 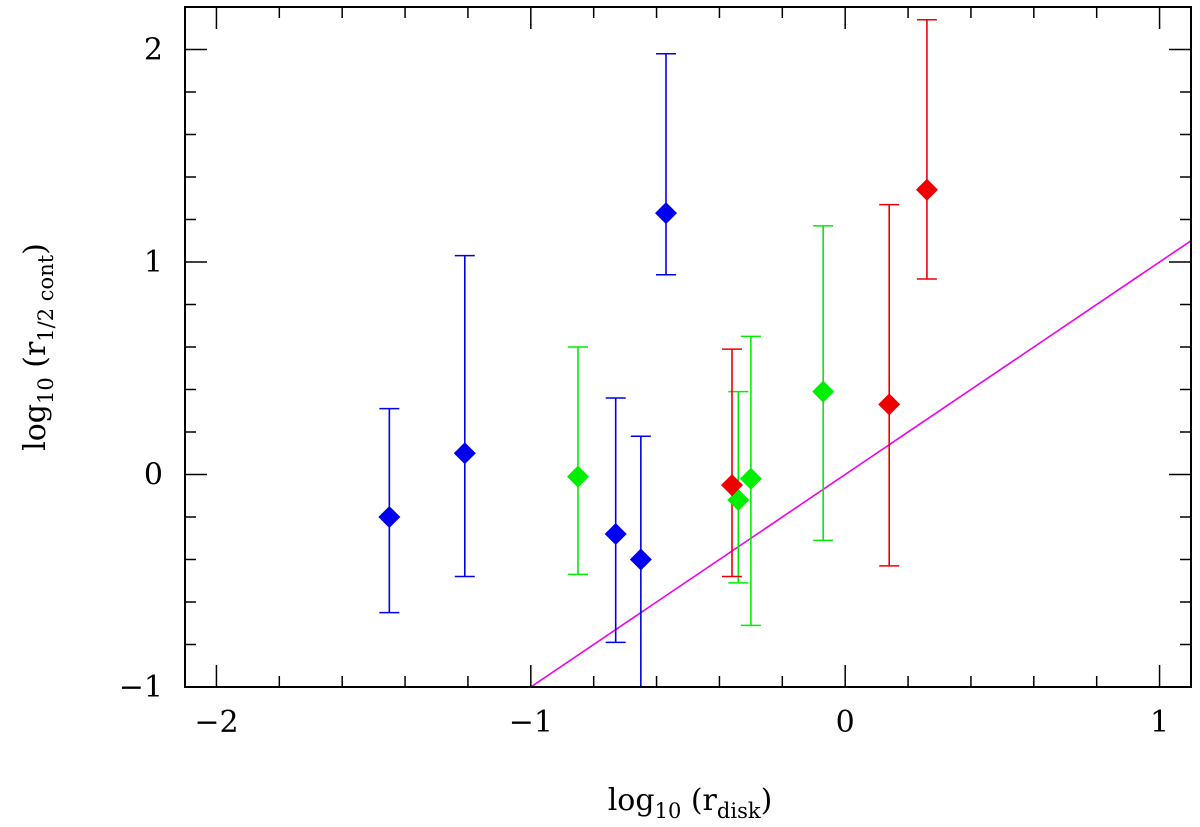 I want to click on y-tick-label: −1, so click(x=141, y=687).